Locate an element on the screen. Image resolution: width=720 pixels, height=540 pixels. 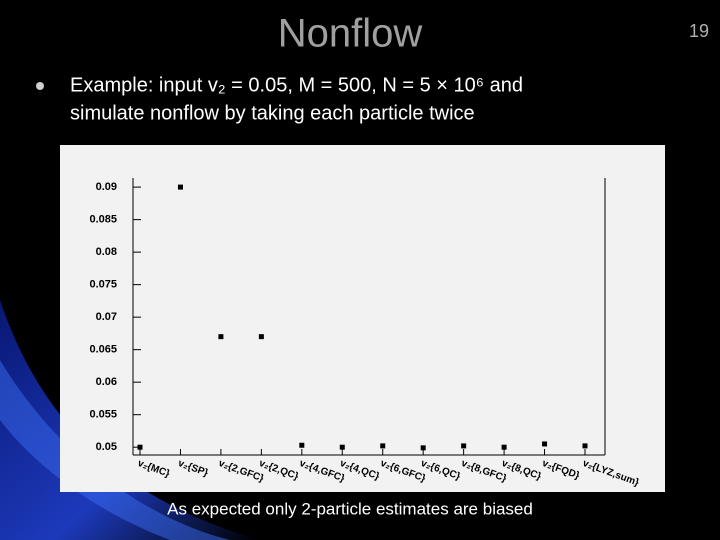
y-tick-label: 0.06 is located at coordinates (106, 382).